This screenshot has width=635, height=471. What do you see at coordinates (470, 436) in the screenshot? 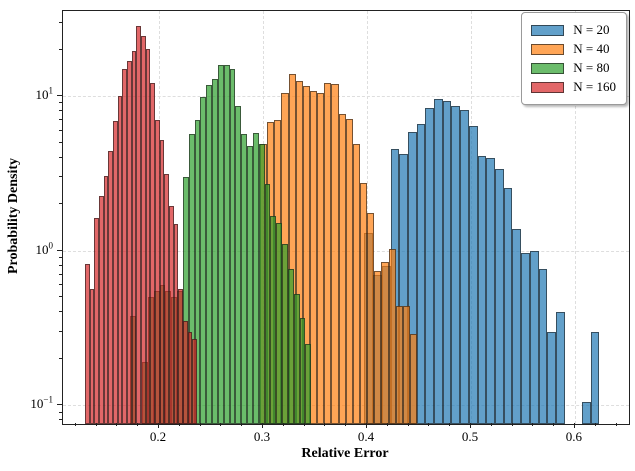
I see `x-tick-label: 0.5` at bounding box center [470, 436].